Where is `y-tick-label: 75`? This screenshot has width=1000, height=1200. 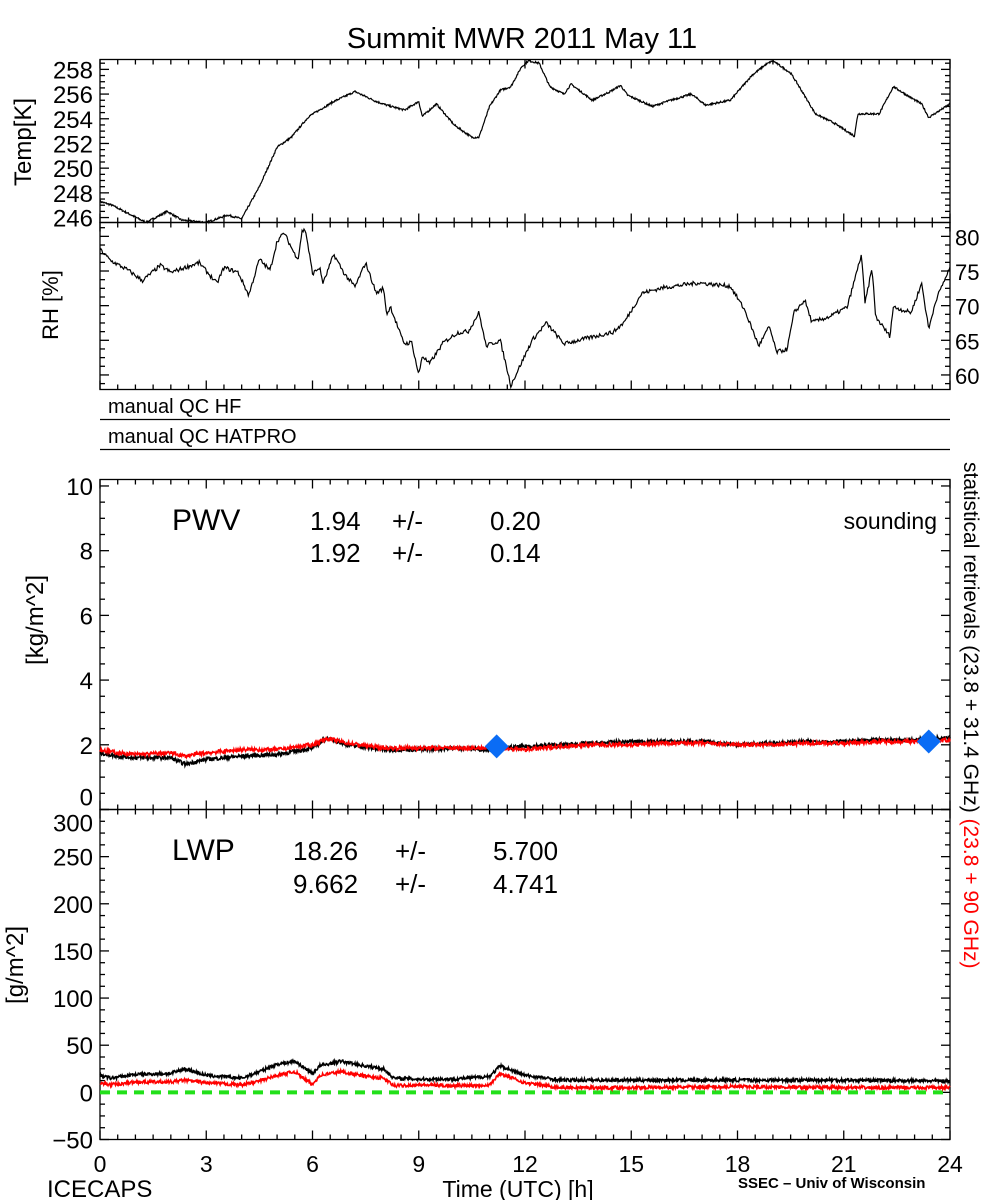 y-tick-label: 75 is located at coordinates (967, 272).